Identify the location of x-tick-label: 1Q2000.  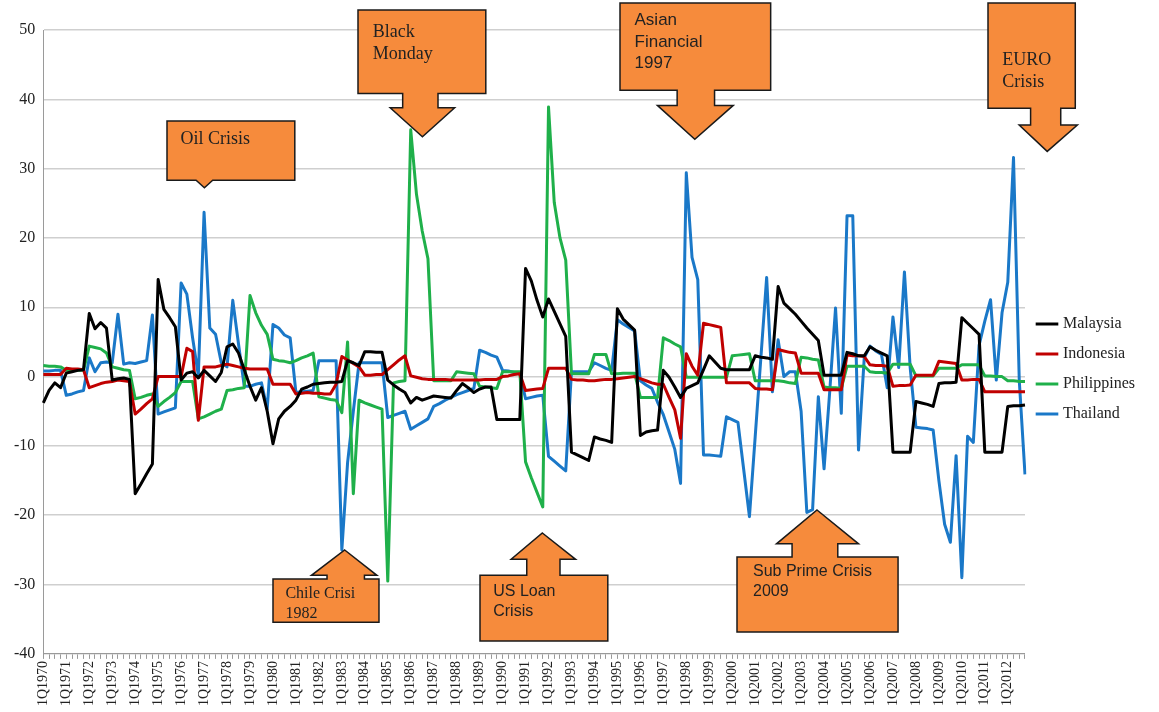
(731, 683).